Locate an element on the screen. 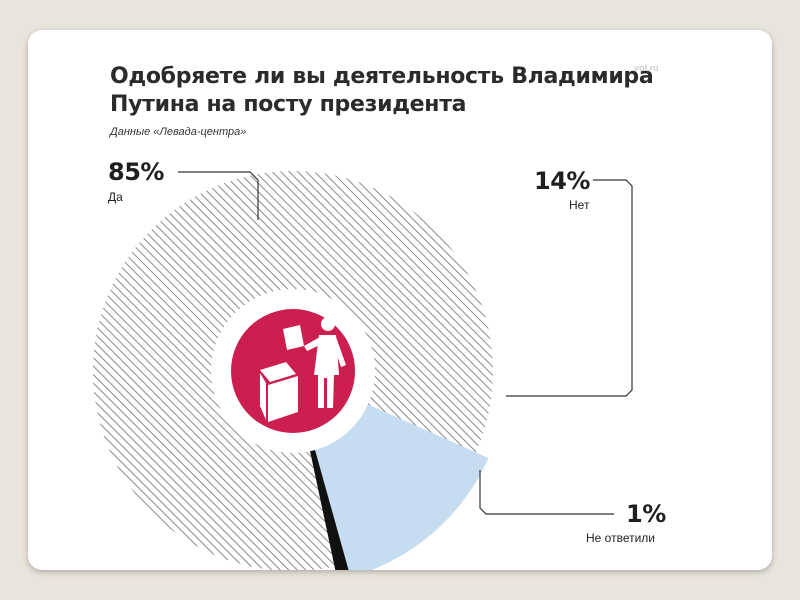  brand-logo: vol.ru is located at coordinates (646, 68).